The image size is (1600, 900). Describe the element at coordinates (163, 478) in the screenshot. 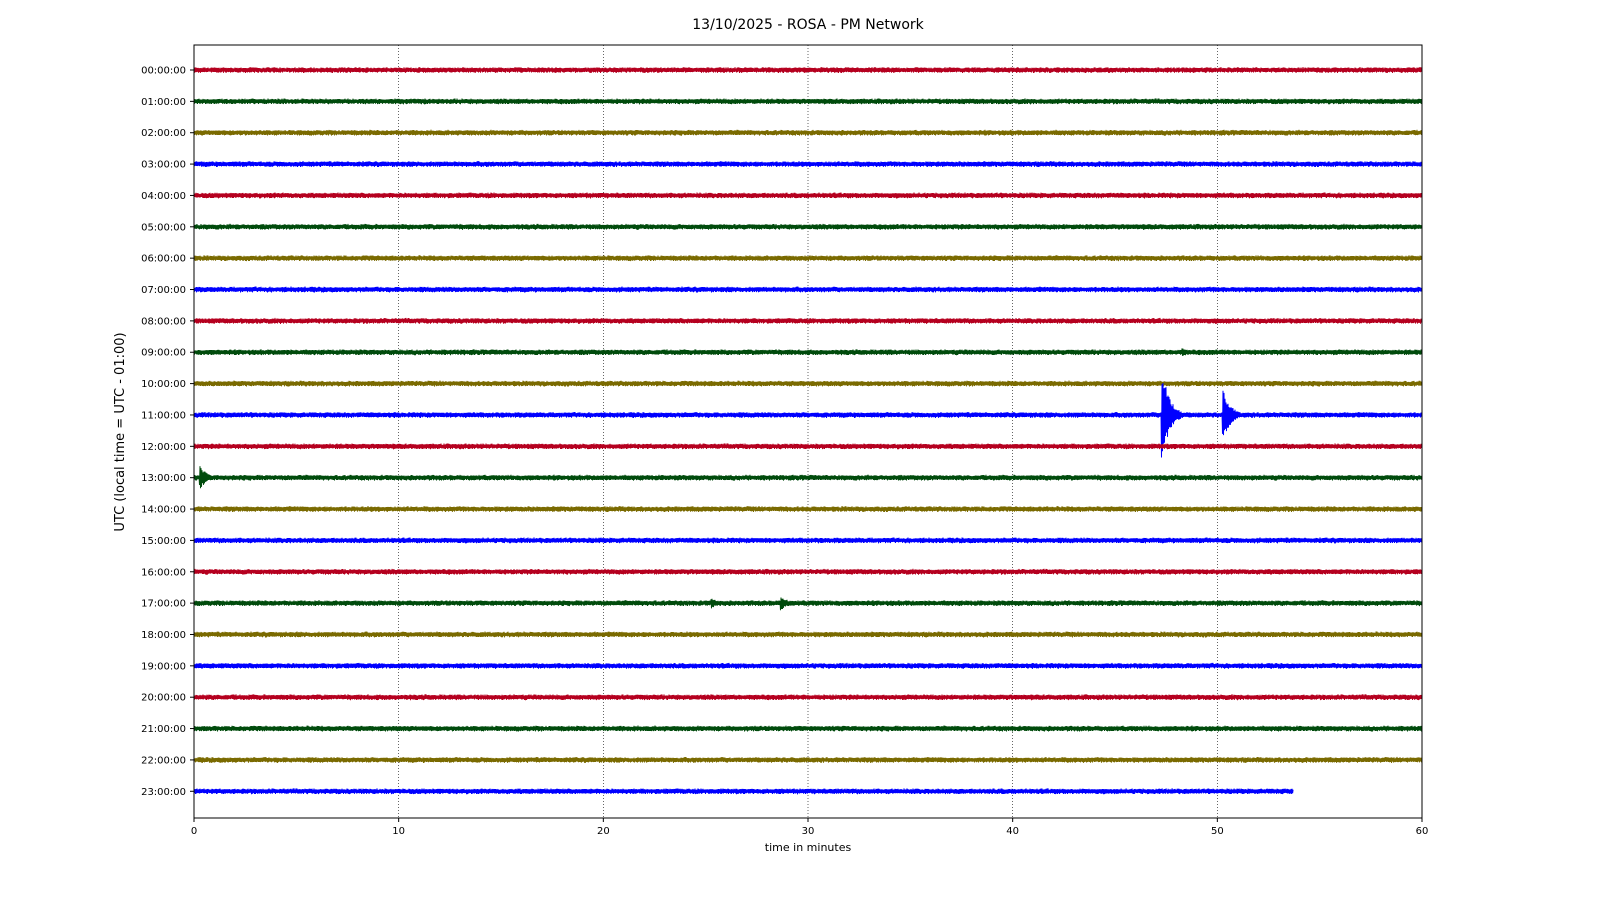

I see `y-tick-label: 13:00:00` at that location.